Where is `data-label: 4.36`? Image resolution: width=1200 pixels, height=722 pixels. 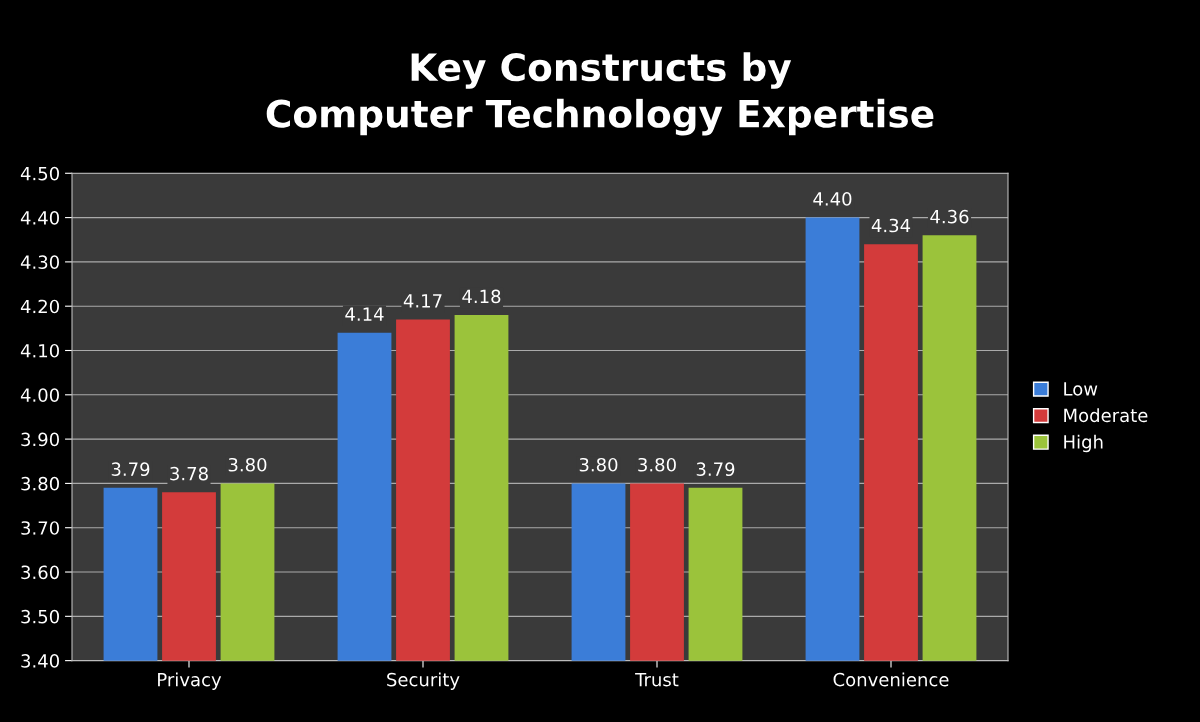 data-label: 4.36 is located at coordinates (949, 216).